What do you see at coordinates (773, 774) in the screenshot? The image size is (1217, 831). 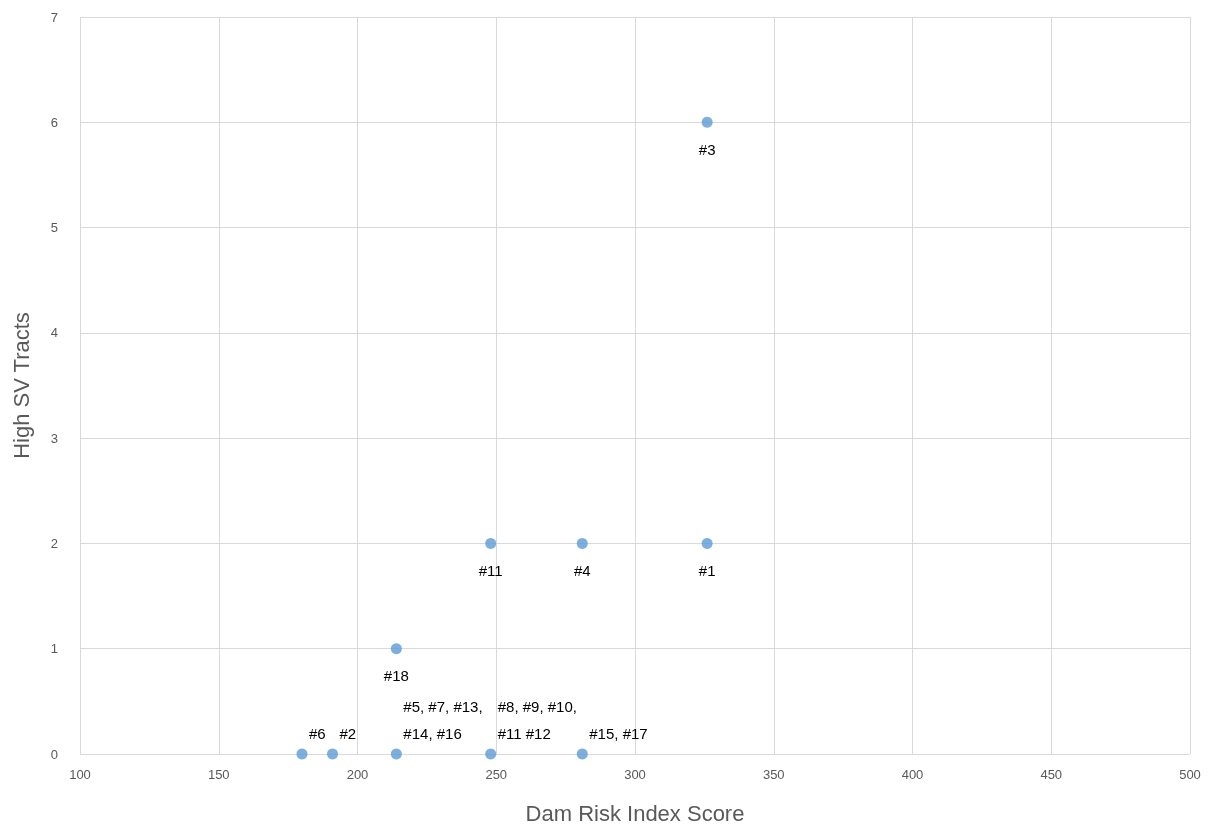 I see `x-tick-label: 350` at bounding box center [773, 774].